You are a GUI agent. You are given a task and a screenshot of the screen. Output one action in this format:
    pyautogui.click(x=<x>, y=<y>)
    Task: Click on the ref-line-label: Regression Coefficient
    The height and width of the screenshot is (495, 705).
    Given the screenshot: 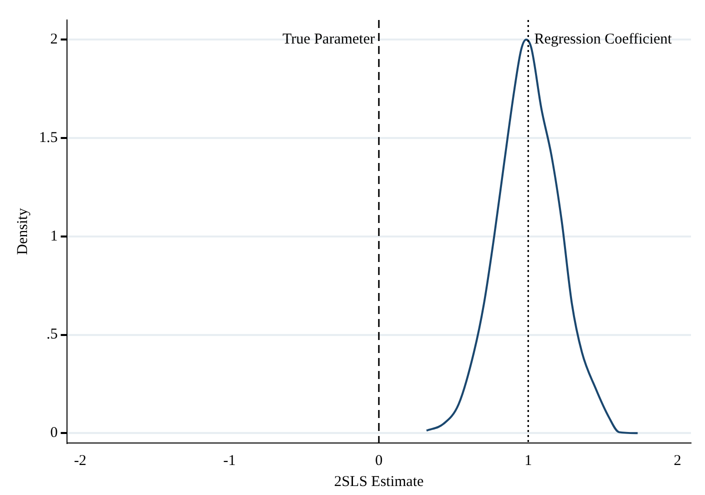 What is the action you would take?
    pyautogui.click(x=603, y=40)
    